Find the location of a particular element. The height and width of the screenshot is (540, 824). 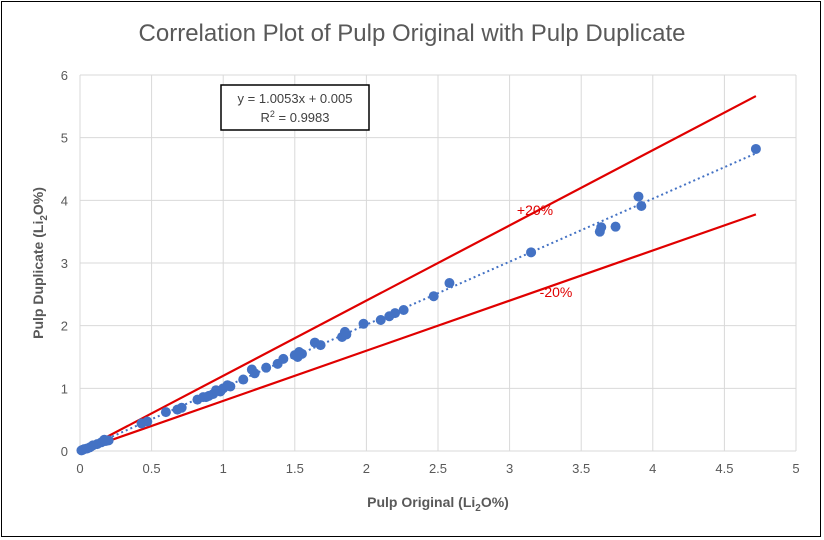

y-tick-label: 2 is located at coordinates (64, 326).